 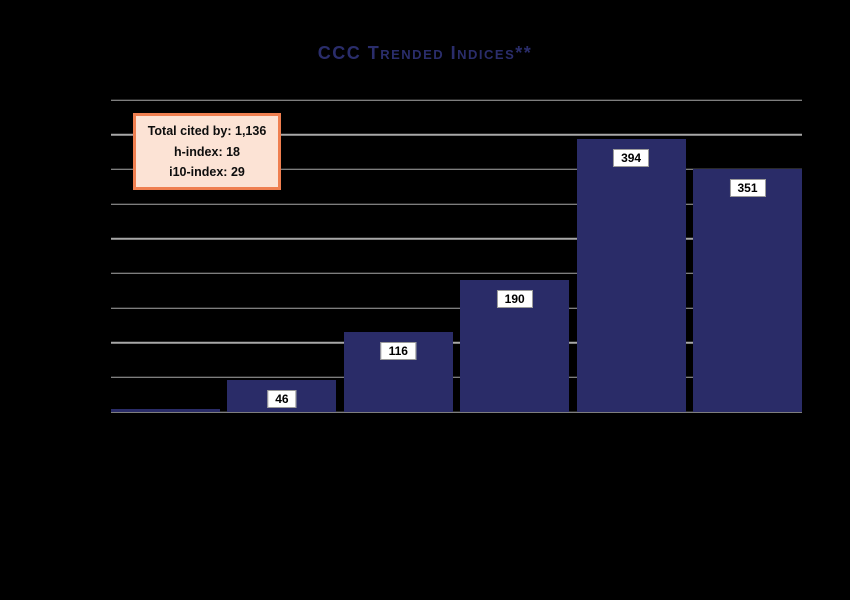 What do you see at coordinates (456, 412) in the screenshot?
I see `x-axis-line` at bounding box center [456, 412].